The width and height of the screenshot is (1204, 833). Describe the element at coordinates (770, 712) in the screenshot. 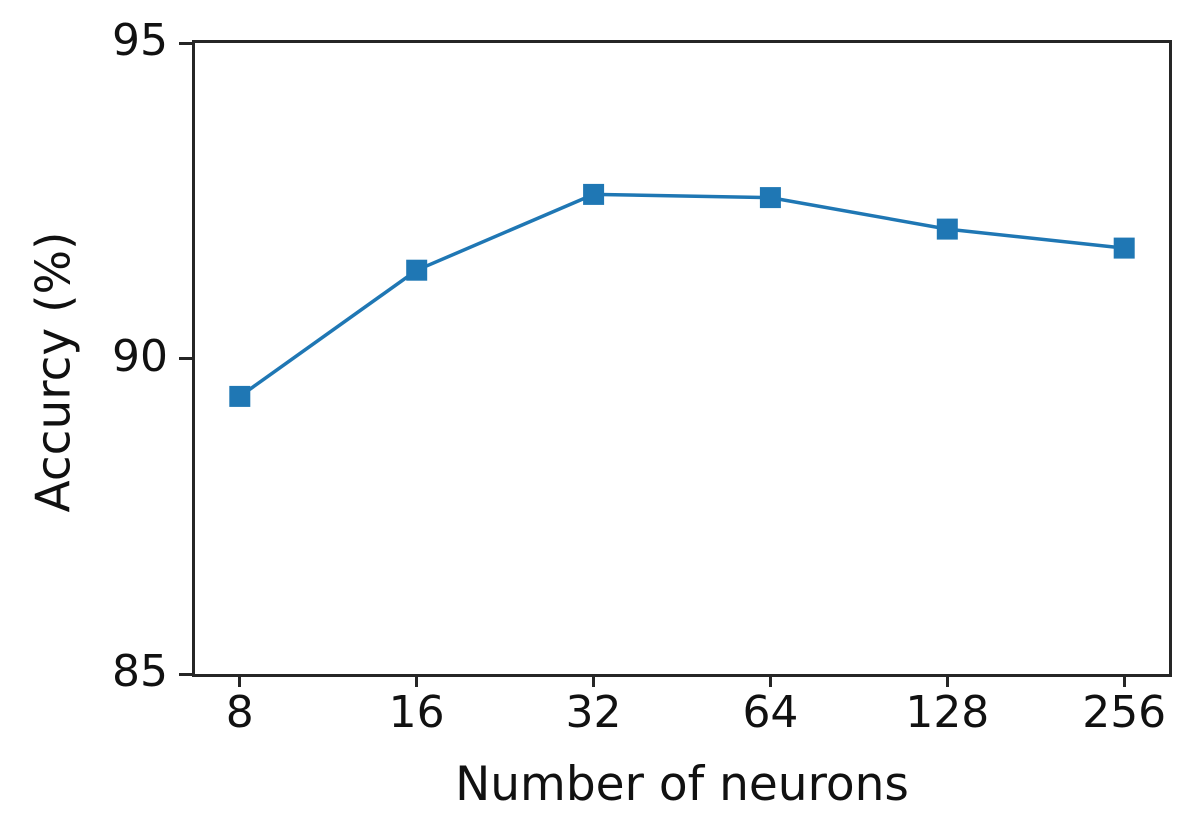

I see `x-tick-label: 64` at that location.